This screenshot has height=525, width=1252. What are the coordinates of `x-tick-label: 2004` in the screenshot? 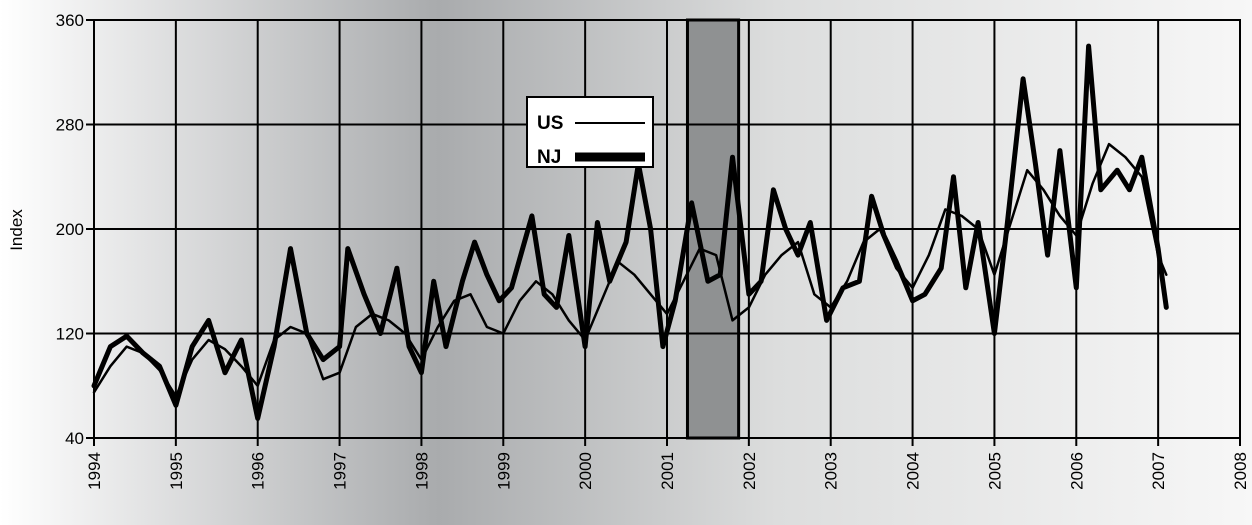 It's located at (913, 471).